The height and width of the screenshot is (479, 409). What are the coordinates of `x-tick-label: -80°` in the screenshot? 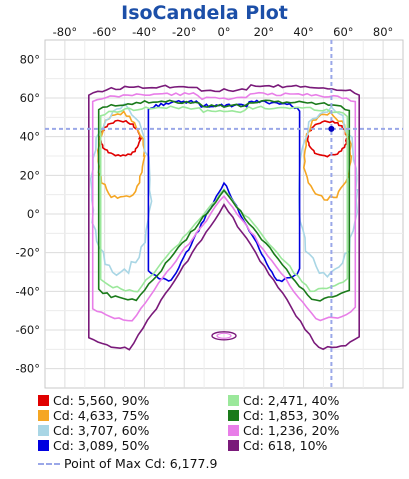 It's located at (65, 32).